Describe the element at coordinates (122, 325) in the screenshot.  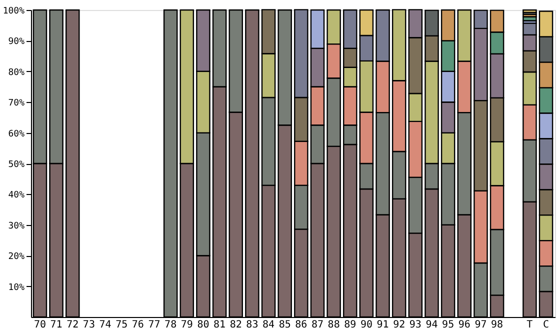
I see `x-tick-label: 75` at that location.